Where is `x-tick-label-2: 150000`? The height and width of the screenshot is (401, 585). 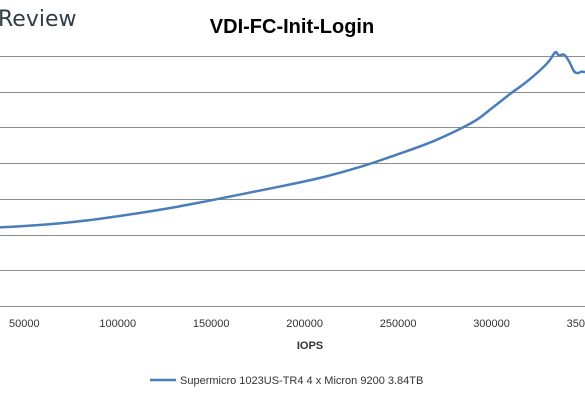 x-tick-label-2: 150000 is located at coordinates (211, 324).